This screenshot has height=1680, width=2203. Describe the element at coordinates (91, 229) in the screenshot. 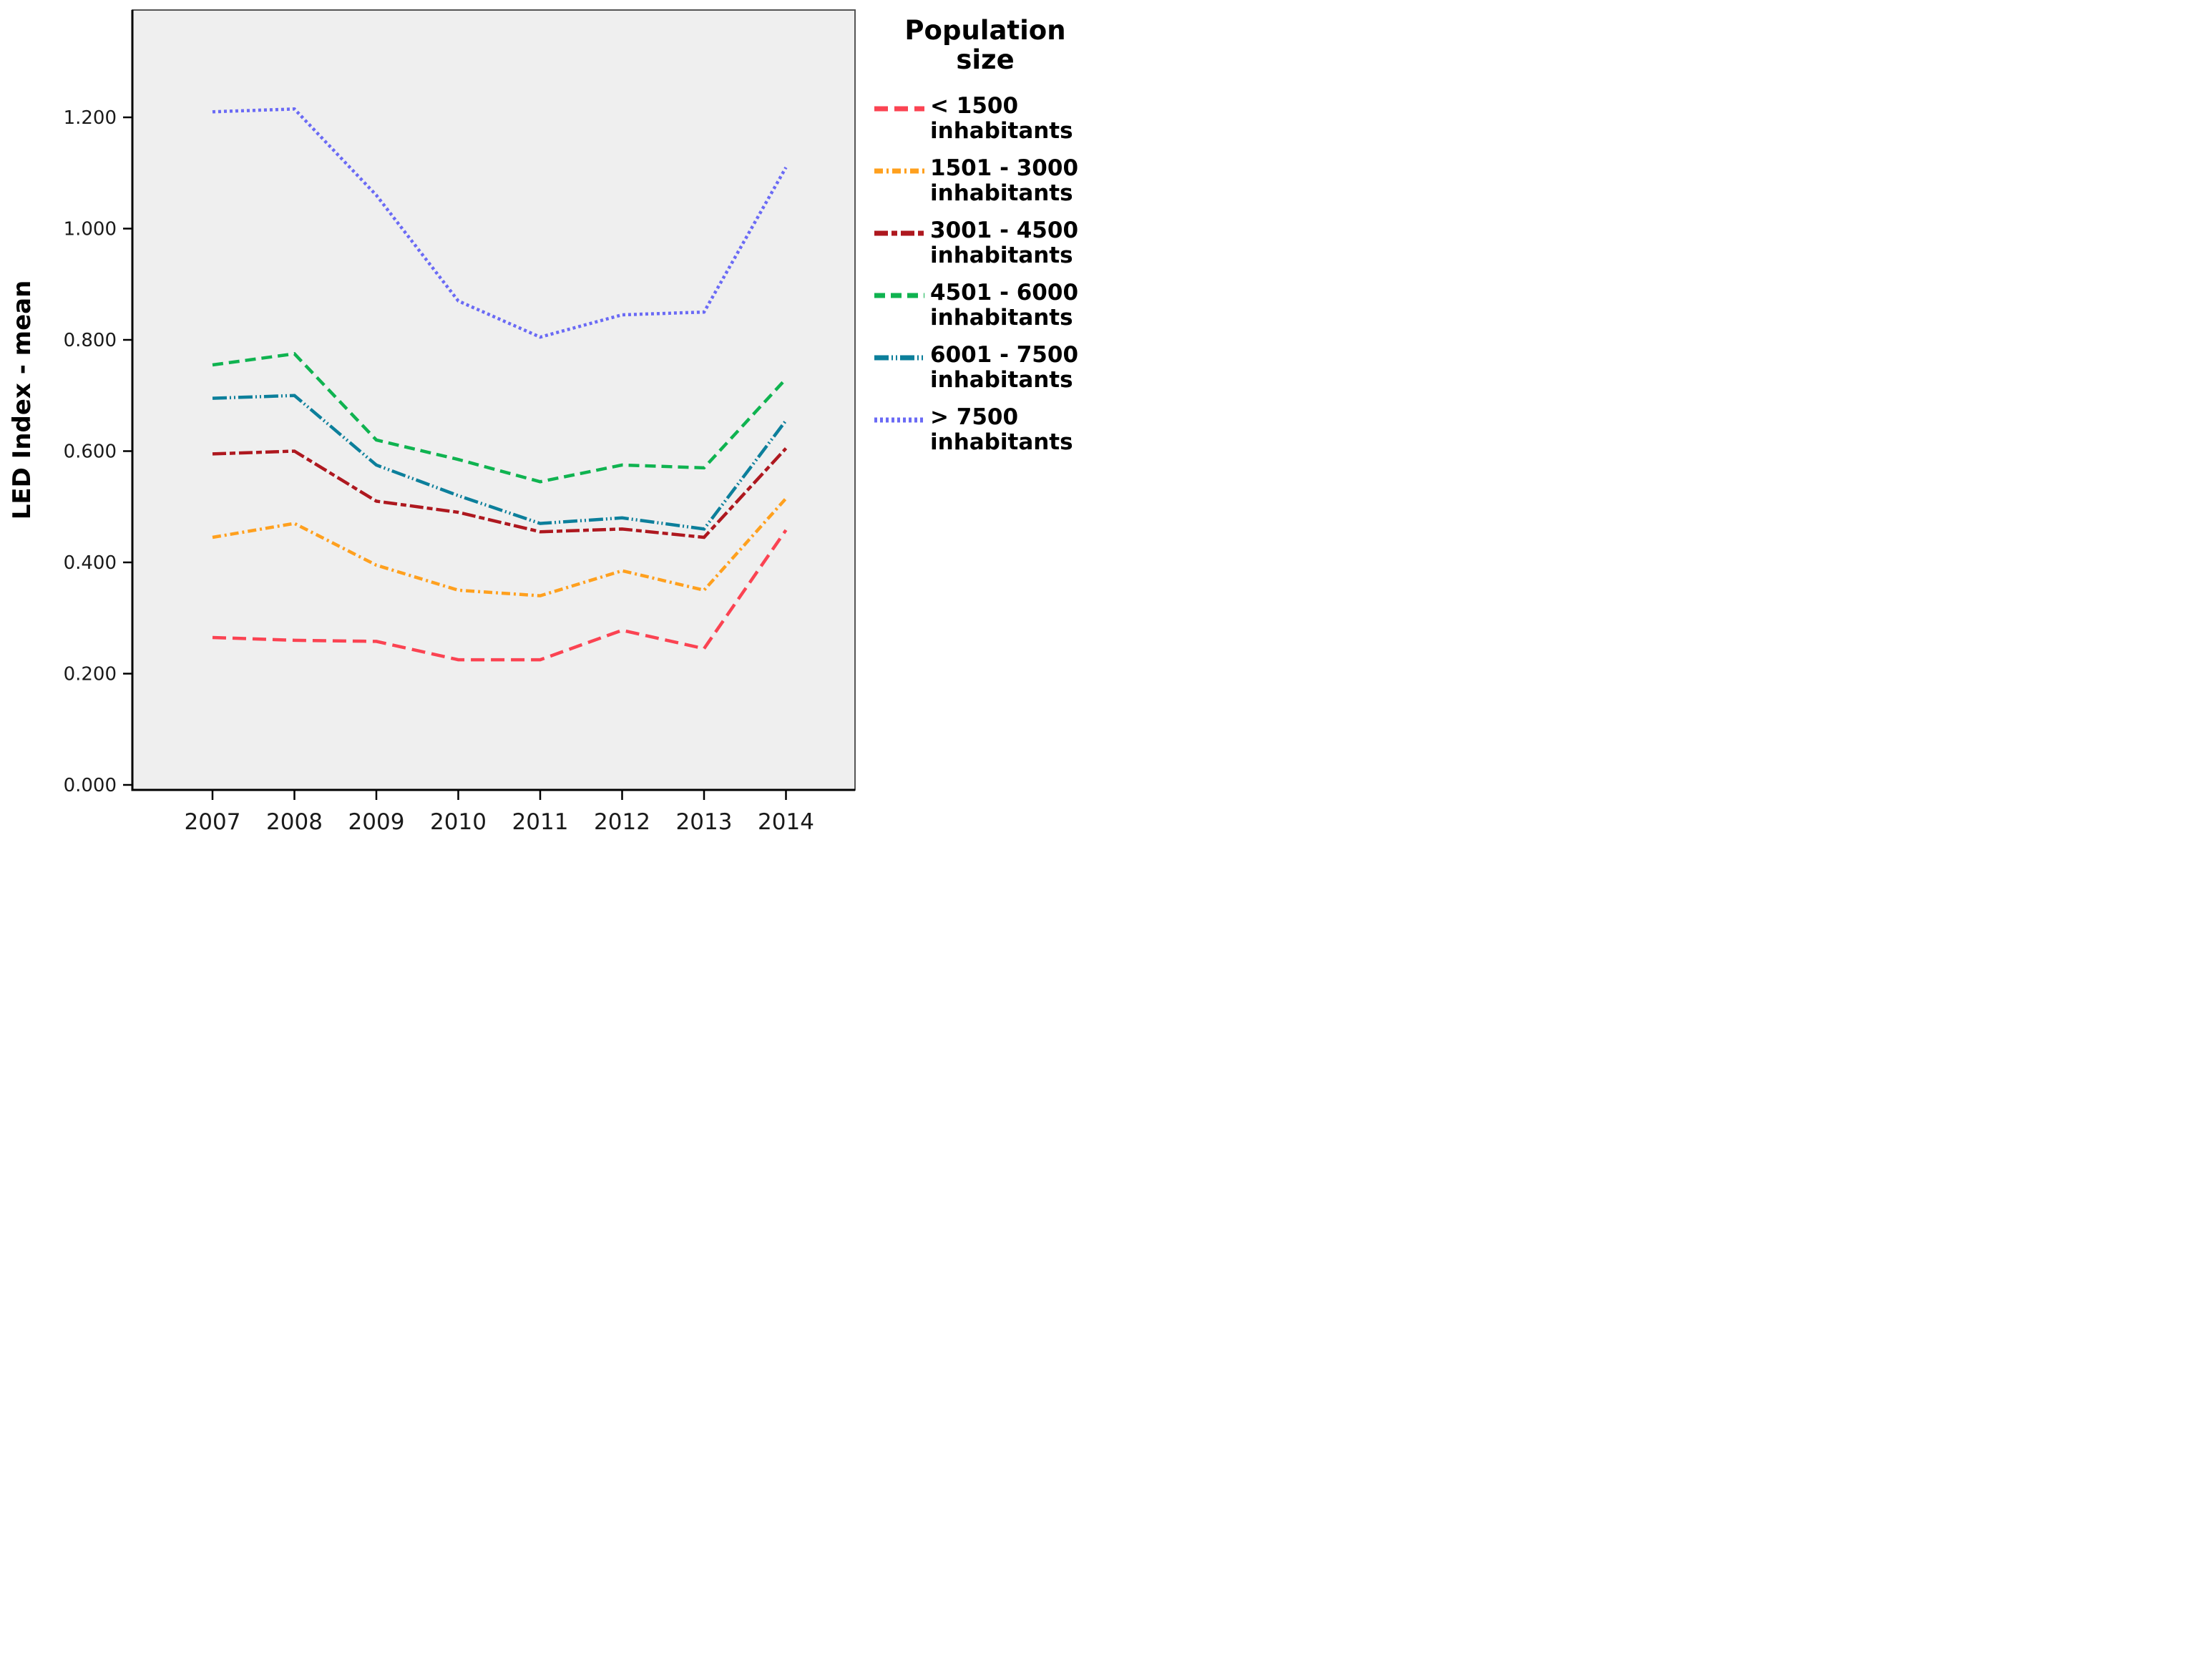

I see `y-tick-label: 1.000` at that location.